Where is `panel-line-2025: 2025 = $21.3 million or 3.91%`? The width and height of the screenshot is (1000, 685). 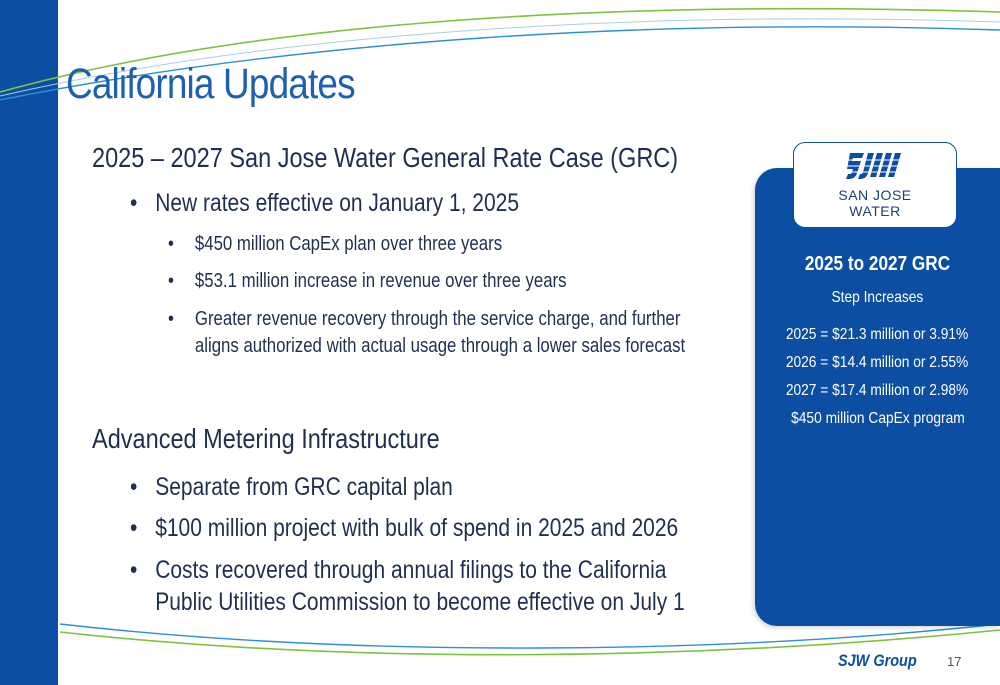
panel-line-2025: 2025 = $21.3 million or 3.91% is located at coordinates (877, 334).